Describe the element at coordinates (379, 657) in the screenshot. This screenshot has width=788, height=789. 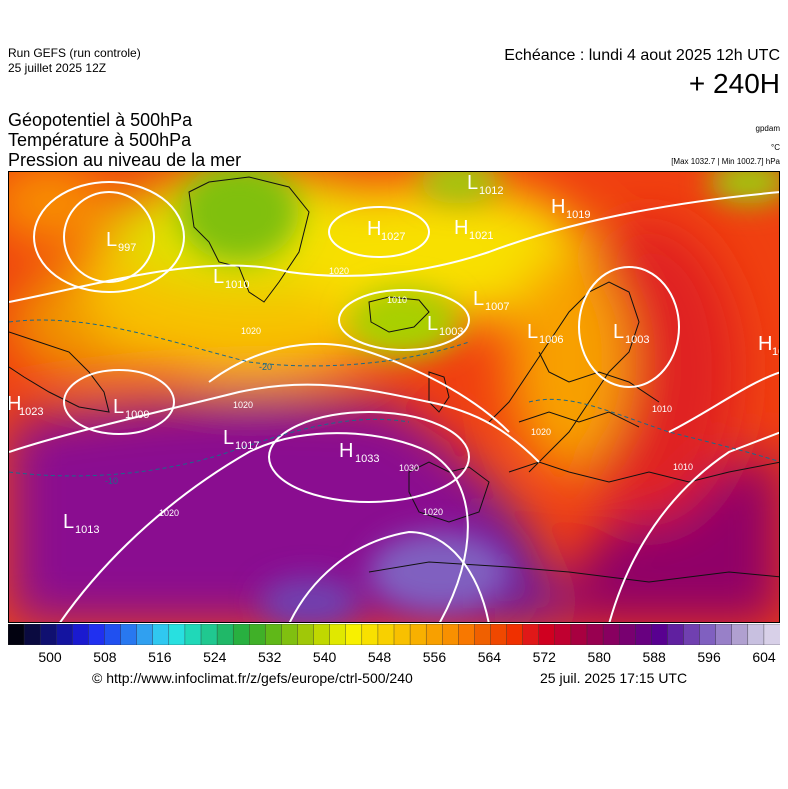
I see `colorbar-tick-label: 548` at that location.